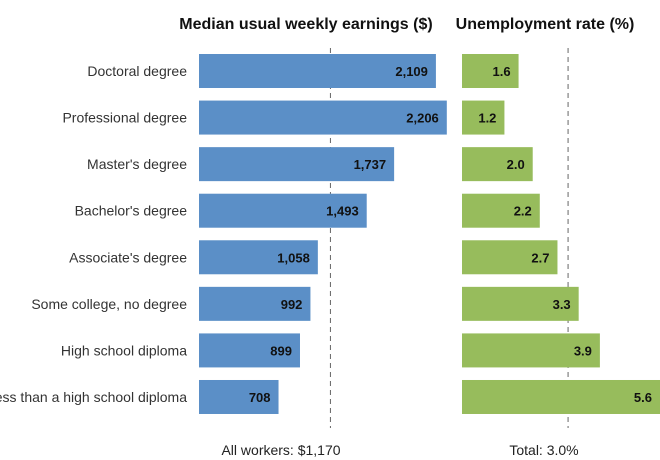 This screenshot has width=660, height=460. I want to click on earnings-value-label-master-s-degree: 1,737, so click(370, 164).